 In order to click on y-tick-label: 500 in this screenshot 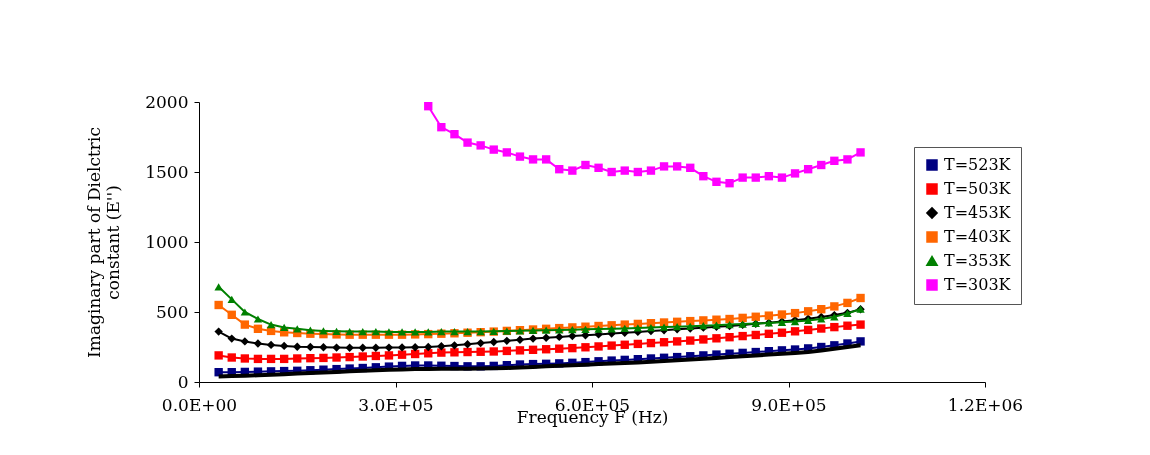, I will do `click(172, 311)`.